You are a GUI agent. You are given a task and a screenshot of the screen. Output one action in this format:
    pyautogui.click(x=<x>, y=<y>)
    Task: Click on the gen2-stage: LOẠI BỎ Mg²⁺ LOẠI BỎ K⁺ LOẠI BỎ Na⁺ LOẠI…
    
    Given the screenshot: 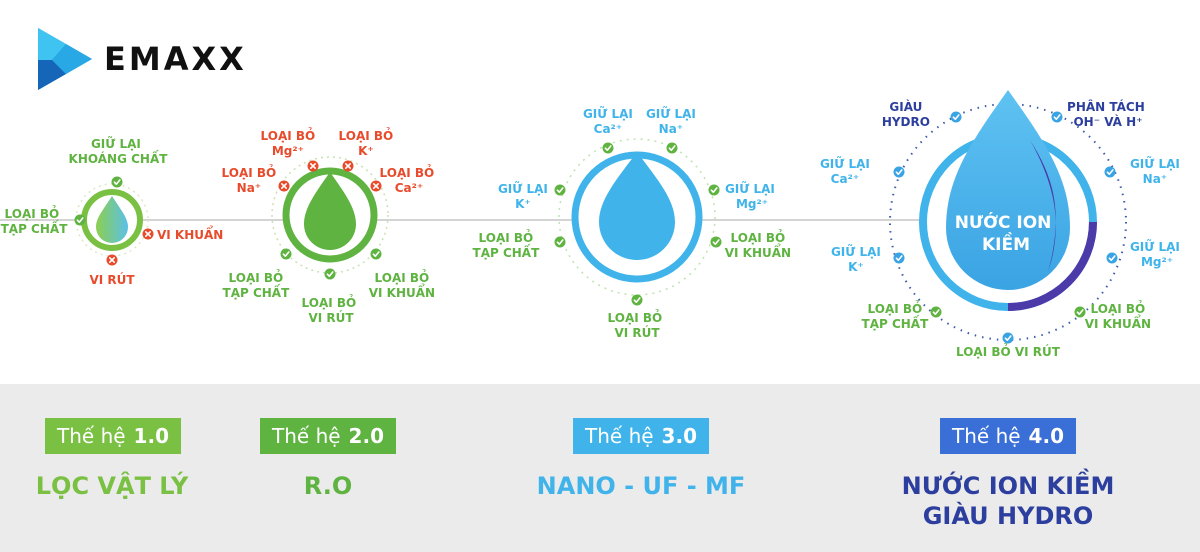 What is the action you would take?
    pyautogui.click(x=331, y=226)
    